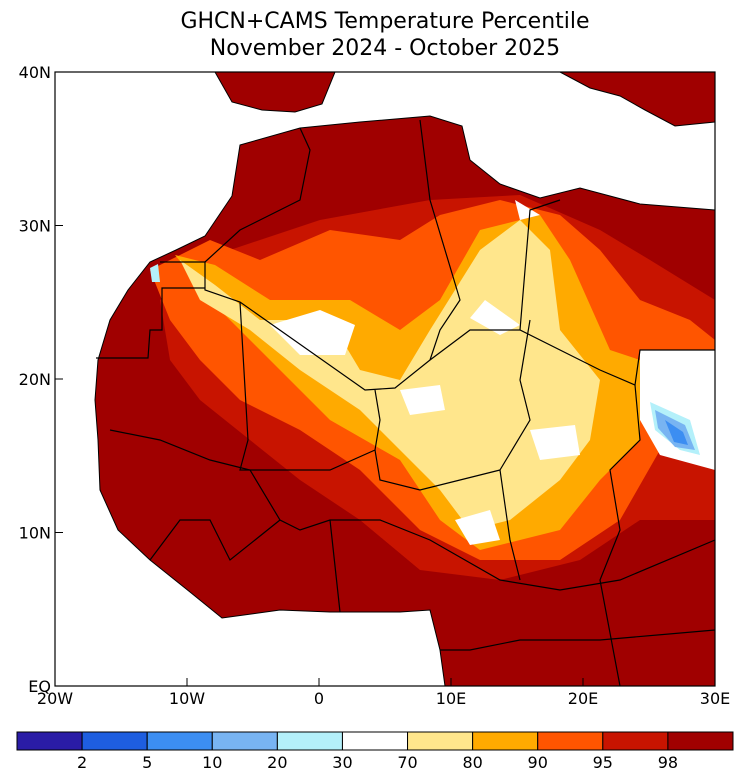  I want to click on y-tick-label: 40N, so click(35, 72).